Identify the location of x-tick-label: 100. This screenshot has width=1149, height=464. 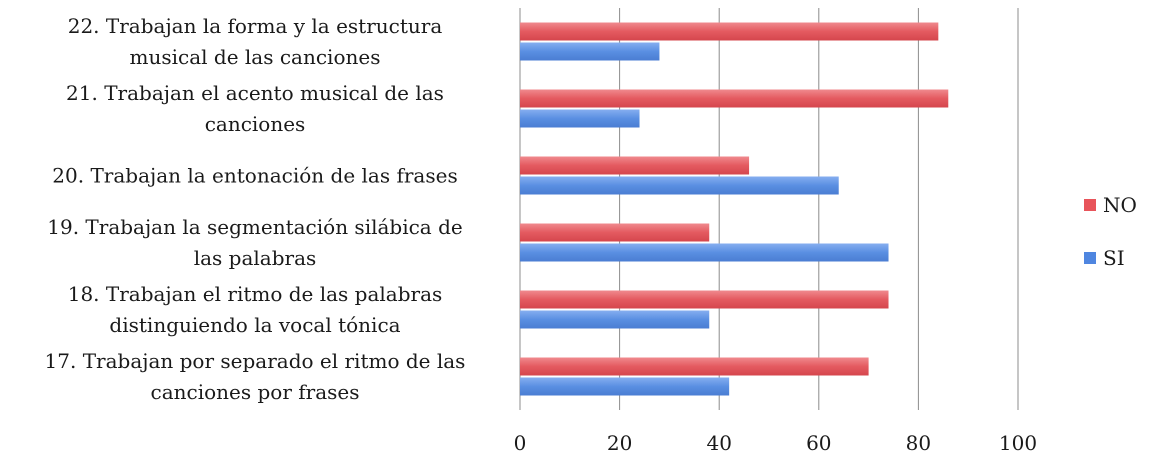
(1018, 443).